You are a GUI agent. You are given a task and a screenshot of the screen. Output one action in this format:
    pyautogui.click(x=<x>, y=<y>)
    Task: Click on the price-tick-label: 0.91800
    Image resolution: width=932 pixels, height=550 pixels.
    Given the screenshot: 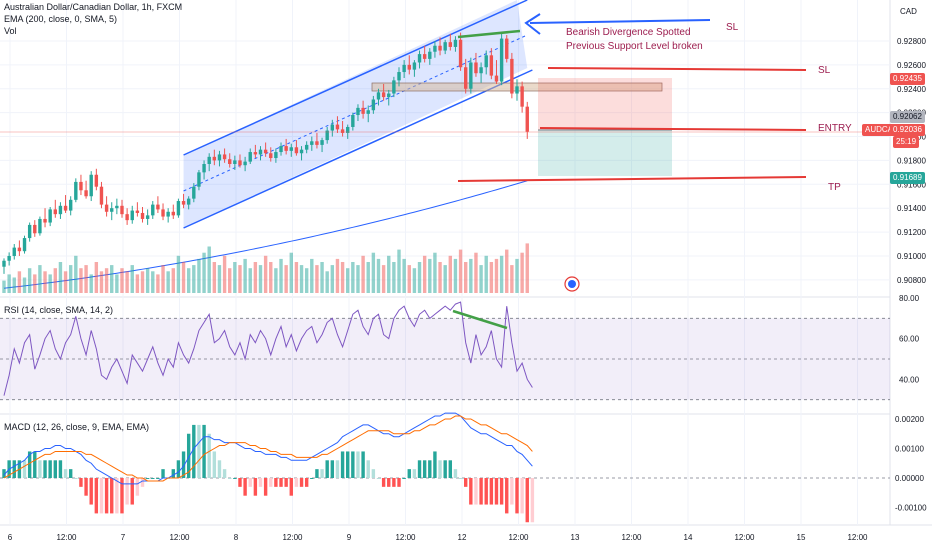 What is the action you would take?
    pyautogui.click(x=911, y=160)
    